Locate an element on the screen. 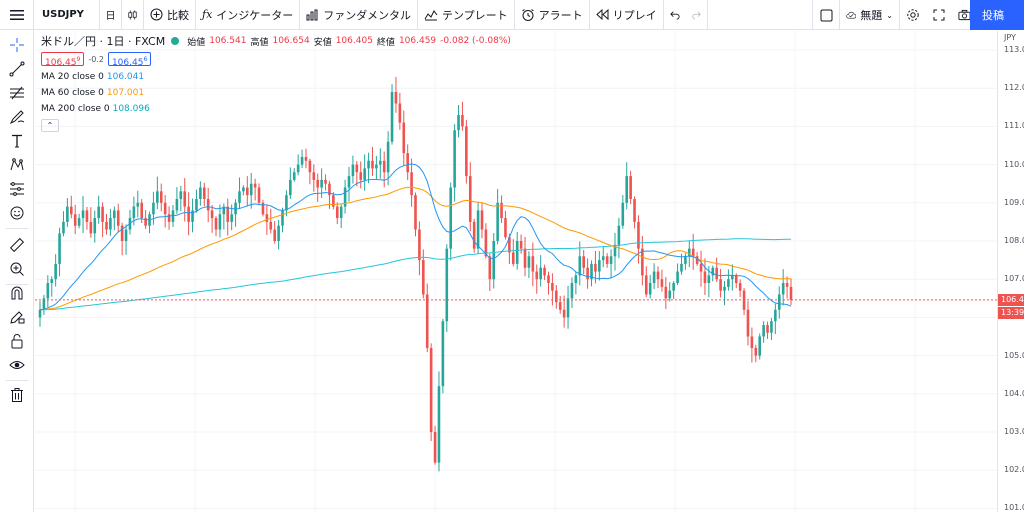 The width and height of the screenshot is (1024, 512). currency-label: JPY is located at coordinates (1010, 37).